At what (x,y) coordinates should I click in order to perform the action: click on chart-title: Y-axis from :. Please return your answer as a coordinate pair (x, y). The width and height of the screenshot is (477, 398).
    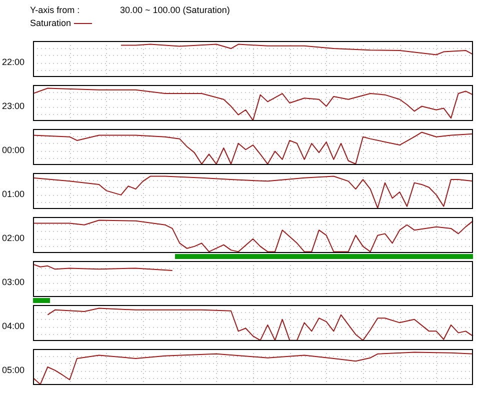
    Looking at the image, I should click on (55, 10).